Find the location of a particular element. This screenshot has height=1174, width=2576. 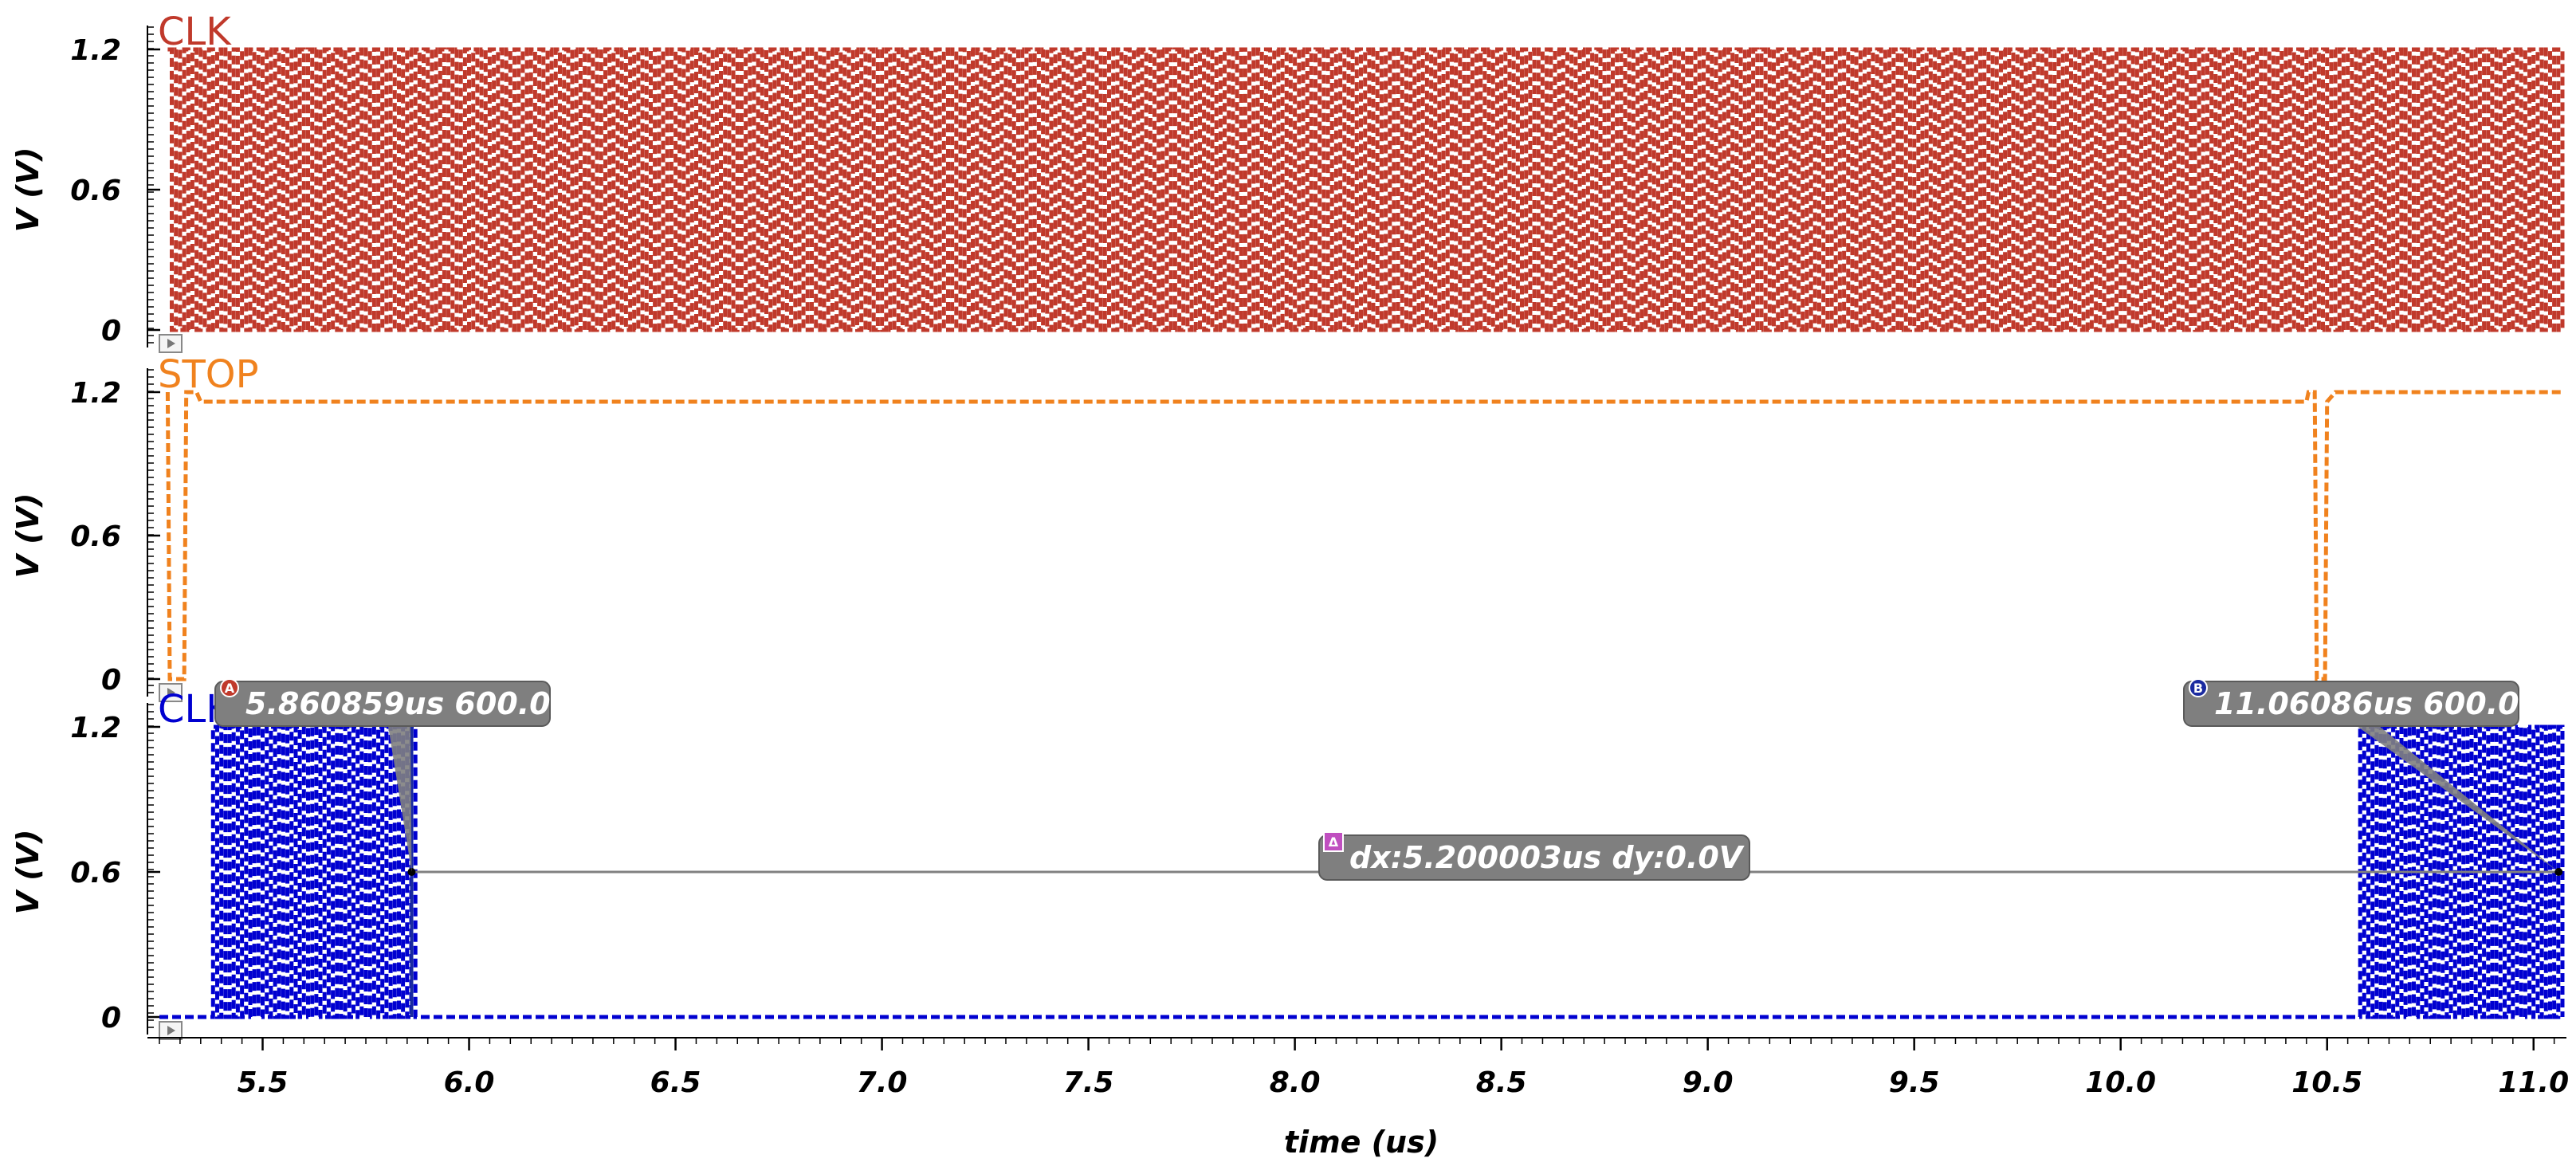

trace-name-label: CLK is located at coordinates (195, 32).